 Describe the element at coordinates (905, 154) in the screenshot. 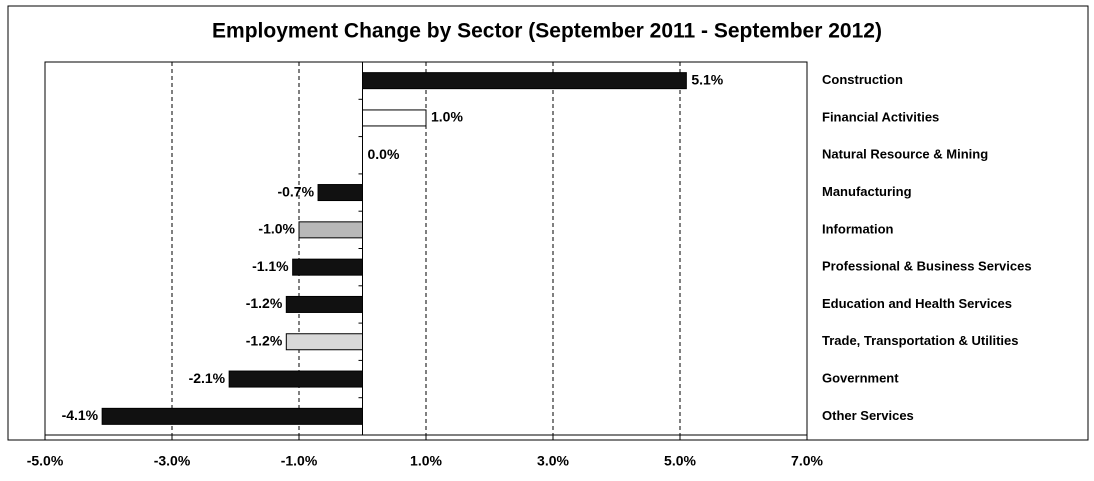

I see `category-label: Natural Resource & Mining` at that location.